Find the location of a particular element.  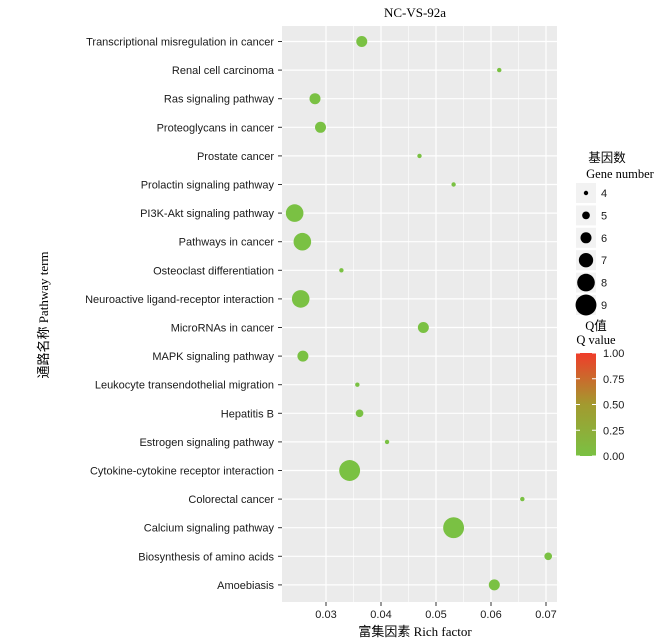

y-tick-label: MAPK signaling pathway is located at coordinates (213, 357).